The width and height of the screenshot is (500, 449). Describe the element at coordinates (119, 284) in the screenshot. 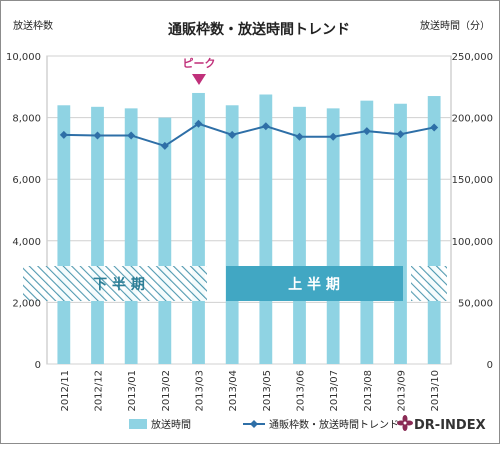

I see `lower-half-label: 下 半 期` at that location.